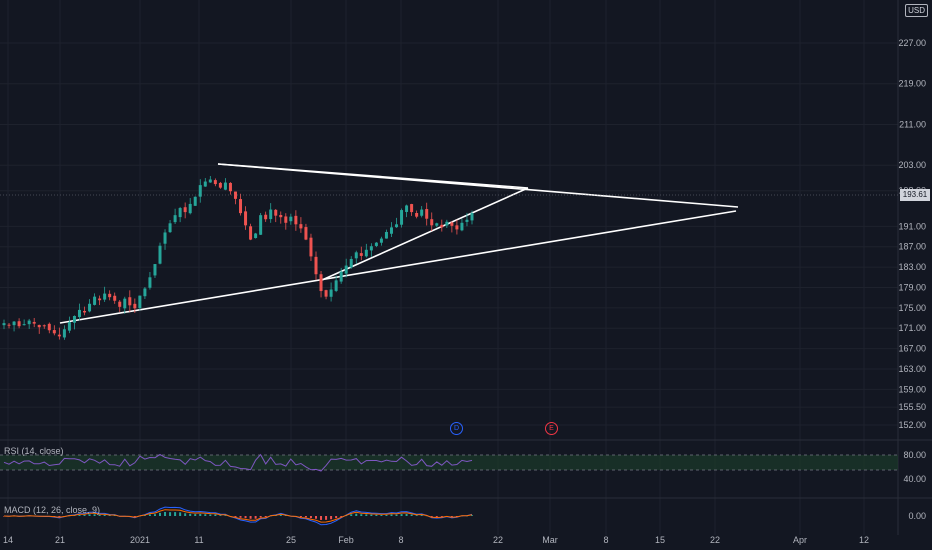  What do you see at coordinates (400, 540) in the screenshot?
I see `date-tick-label: 8` at bounding box center [400, 540].